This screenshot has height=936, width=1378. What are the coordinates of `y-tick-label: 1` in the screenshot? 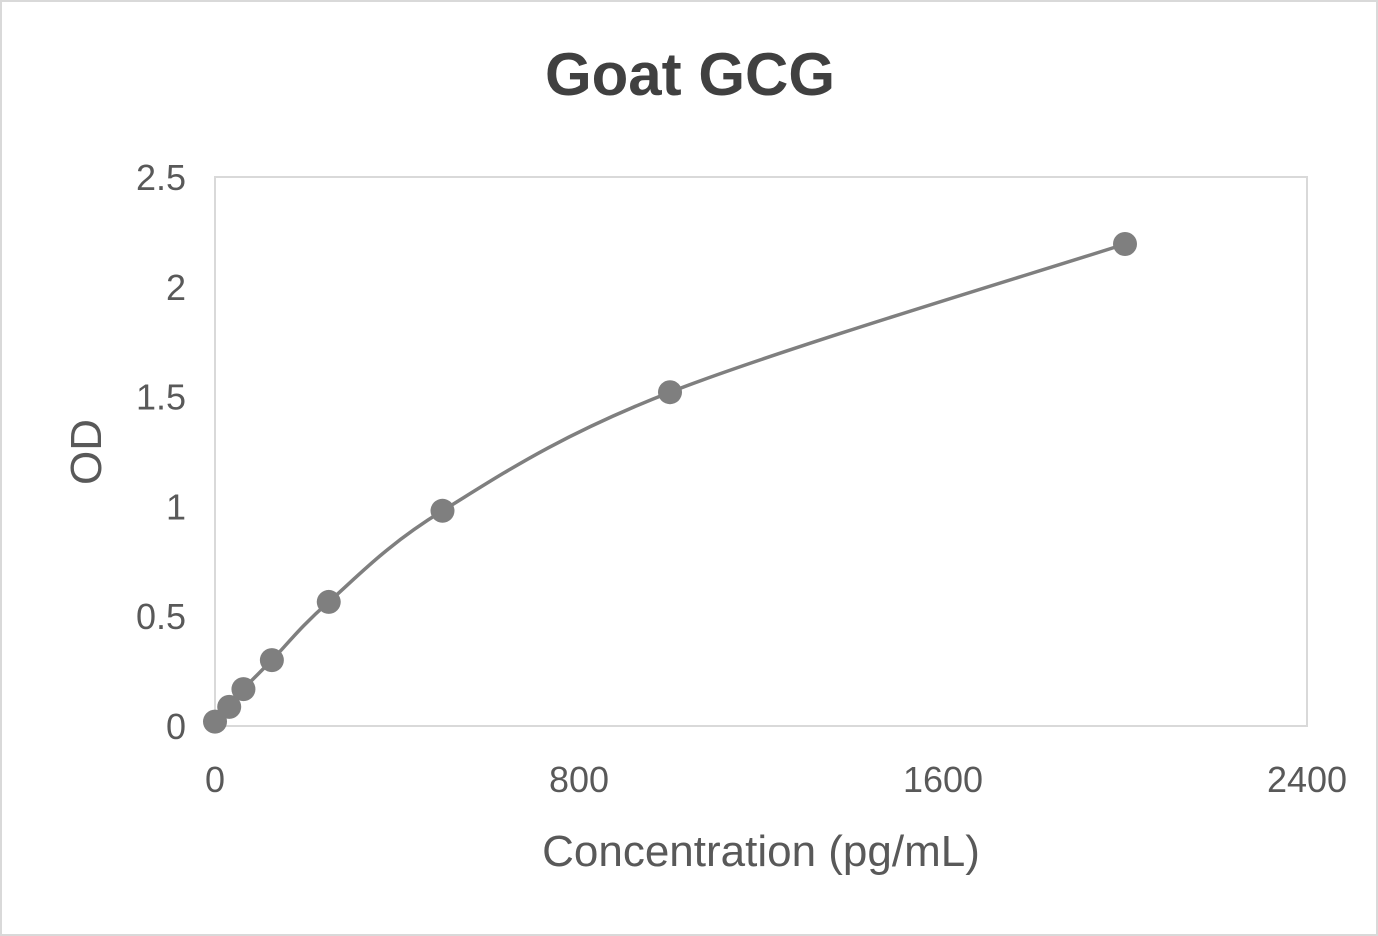 It's located at (176, 506).